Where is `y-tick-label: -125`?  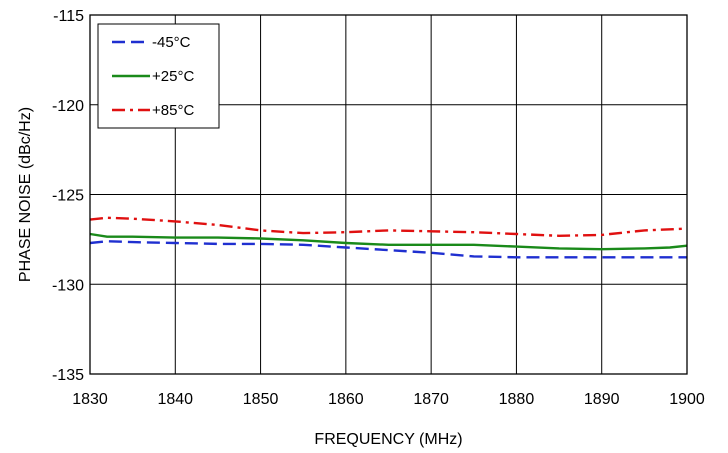
y-tick-label: -125 is located at coordinates (68, 196).